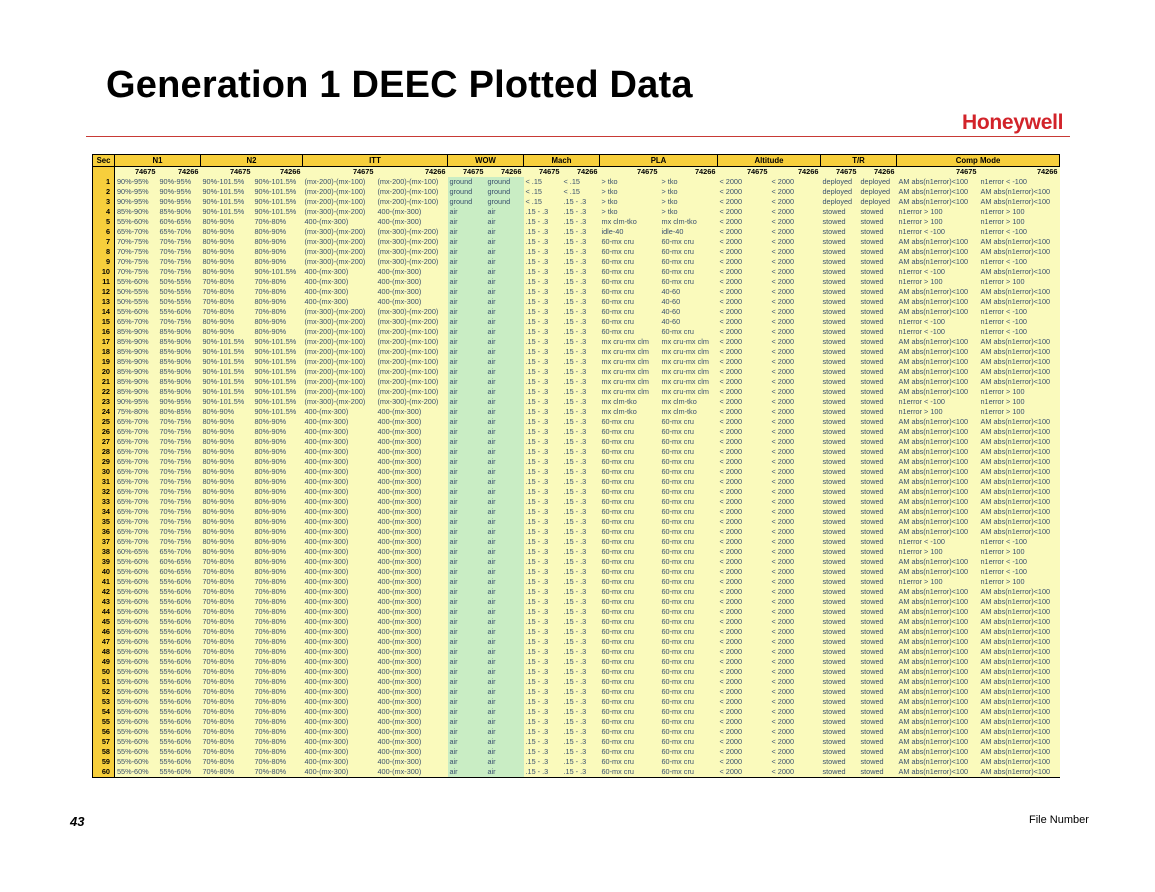 The height and width of the screenshot is (892, 1155). What do you see at coordinates (226, 232) in the screenshot?
I see `table-cell: 80%-90%` at bounding box center [226, 232].